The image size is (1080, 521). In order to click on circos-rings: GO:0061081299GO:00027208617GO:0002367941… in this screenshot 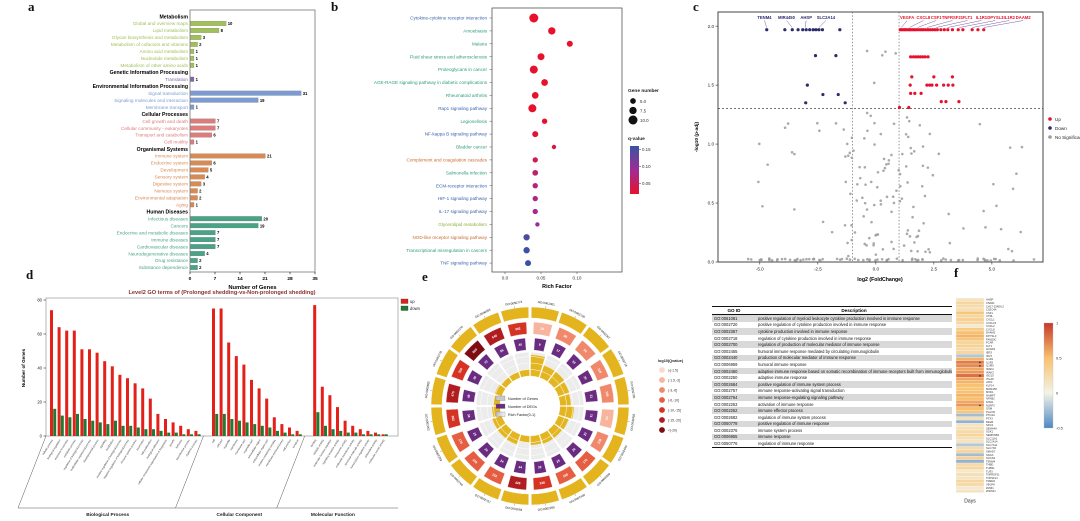, I will do `click(530, 406)`.